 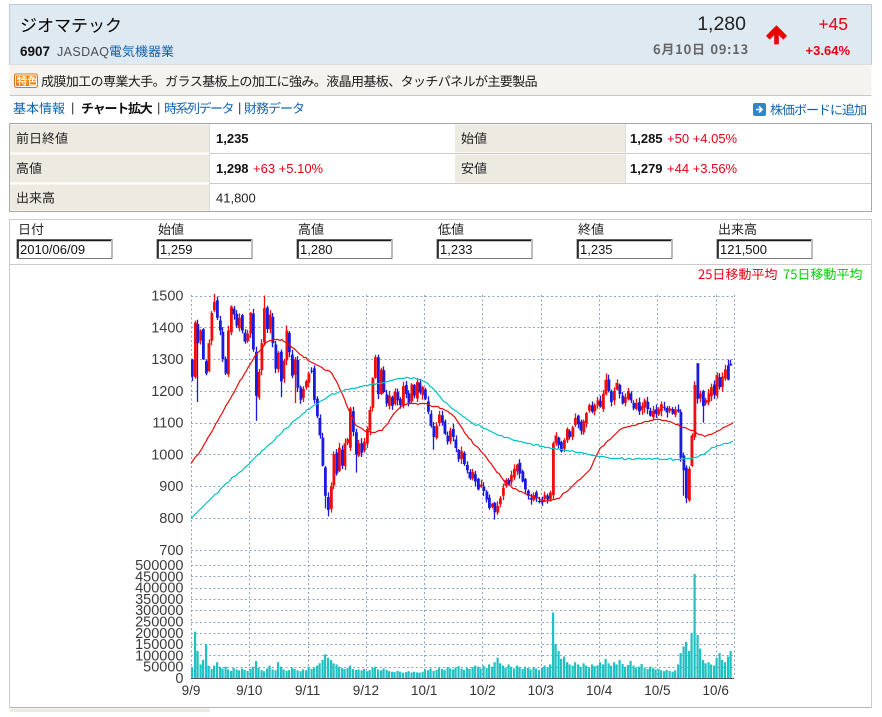 I want to click on svg-text: 10/2, so click(x=482, y=690).